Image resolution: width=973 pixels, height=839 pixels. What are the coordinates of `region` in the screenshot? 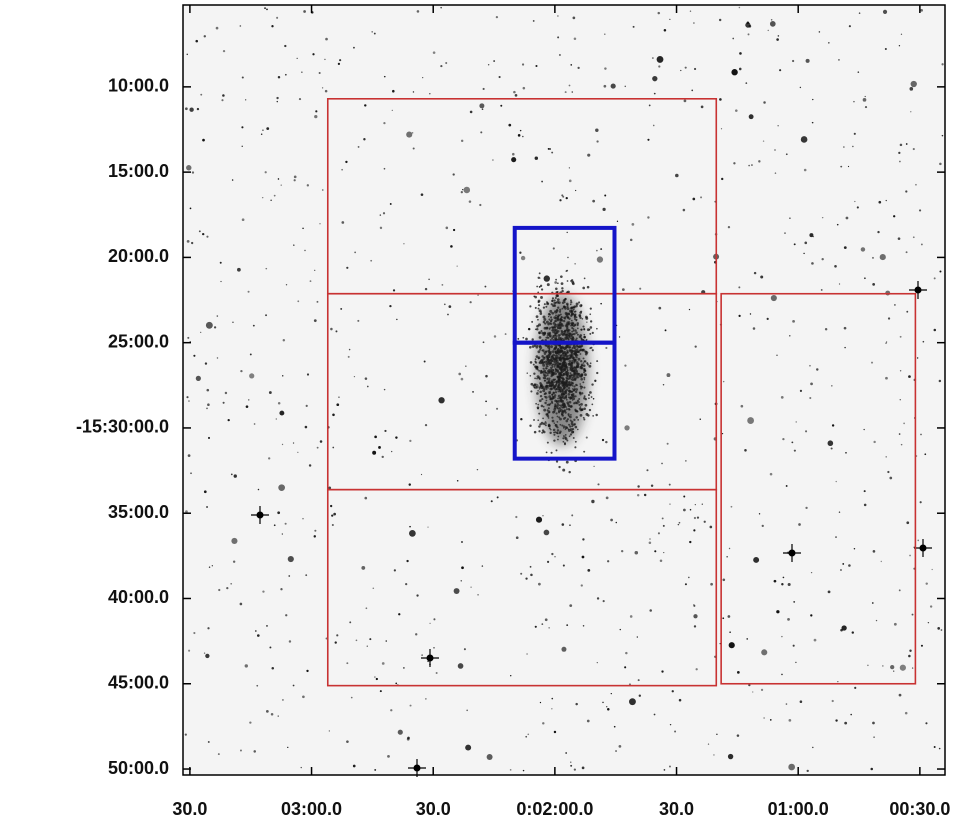 It's located at (818, 488).